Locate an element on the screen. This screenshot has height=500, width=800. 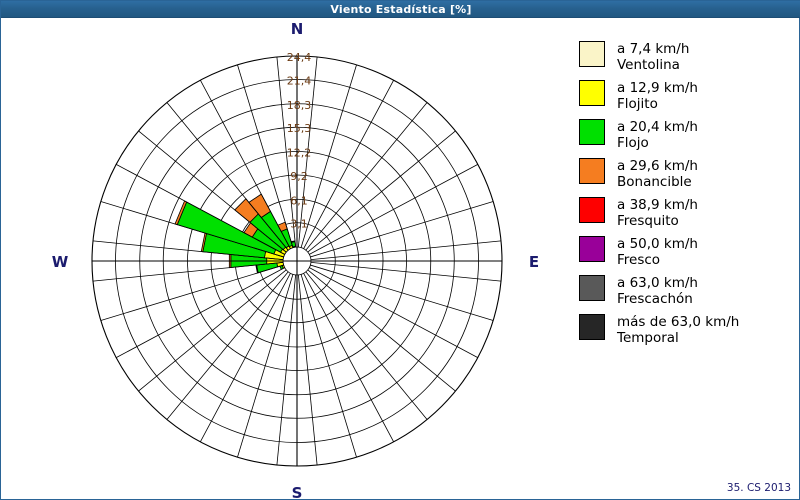
legend-speed-range: más de 63,0 km/h is located at coordinates (678, 322).